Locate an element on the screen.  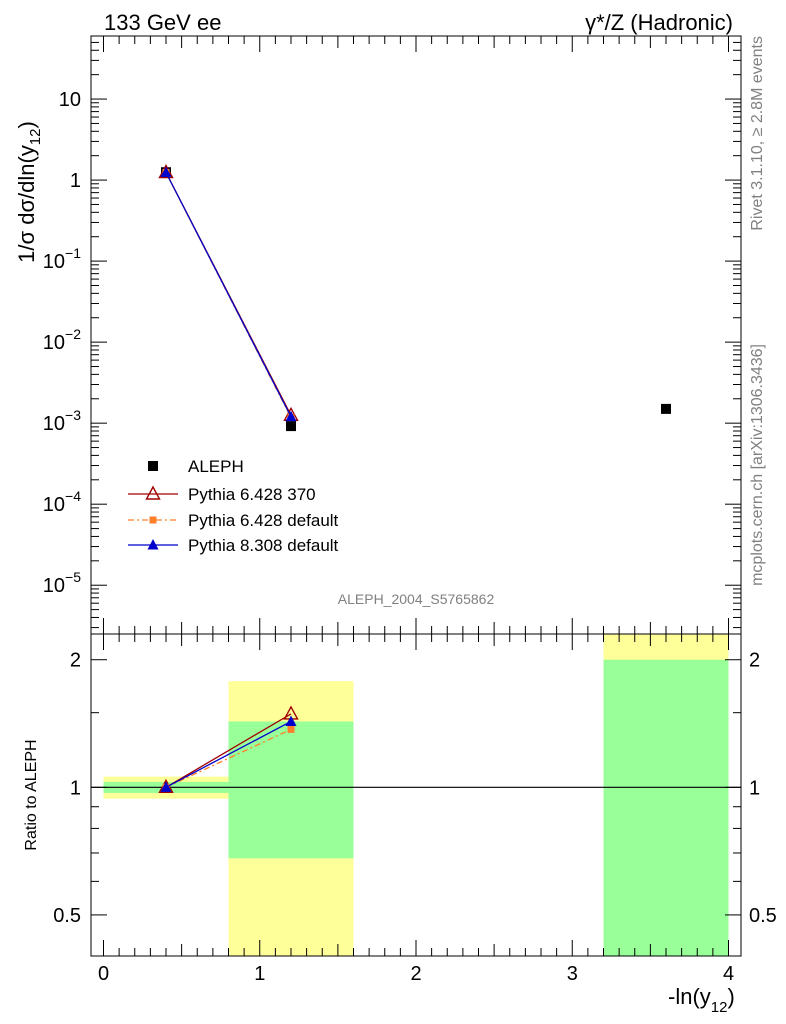
rivet-version-text: Rivet 3.1.10, ≥ 2.8M events is located at coordinates (757, 133).